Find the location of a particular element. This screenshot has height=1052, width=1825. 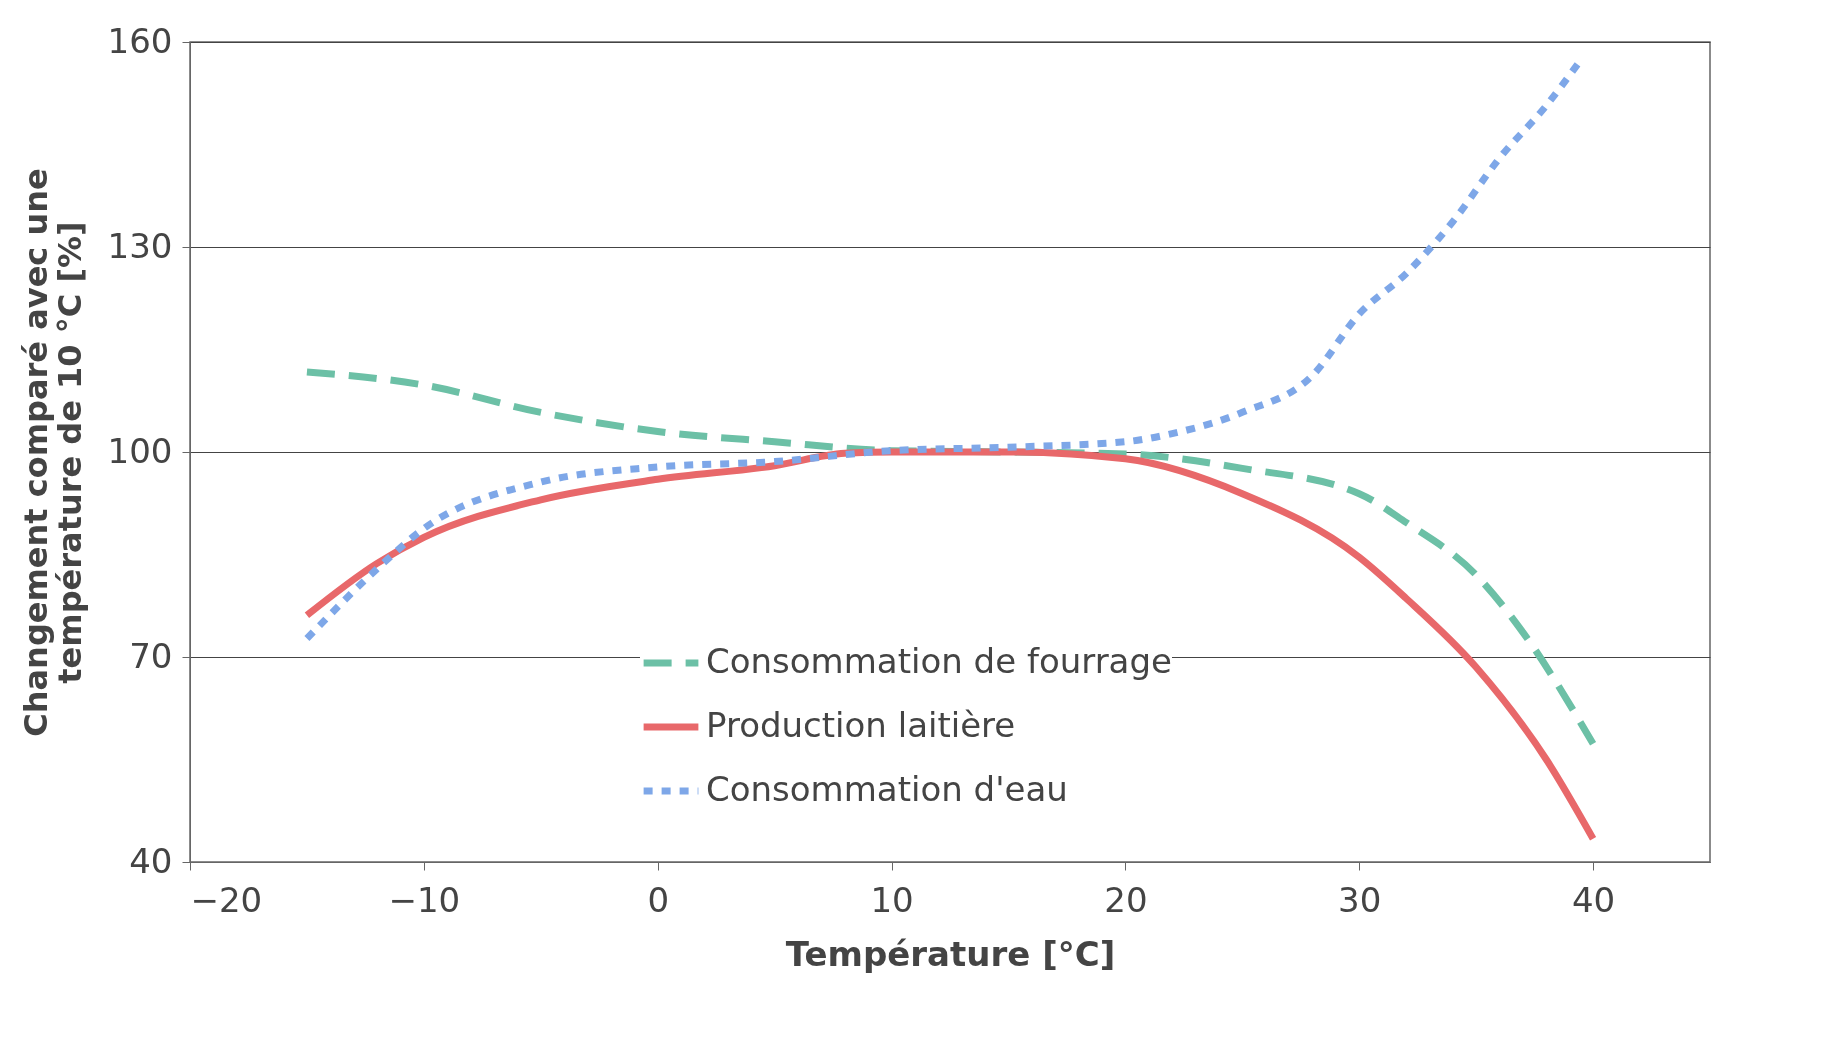

x-tick-label: 40 is located at coordinates (1593, 899).